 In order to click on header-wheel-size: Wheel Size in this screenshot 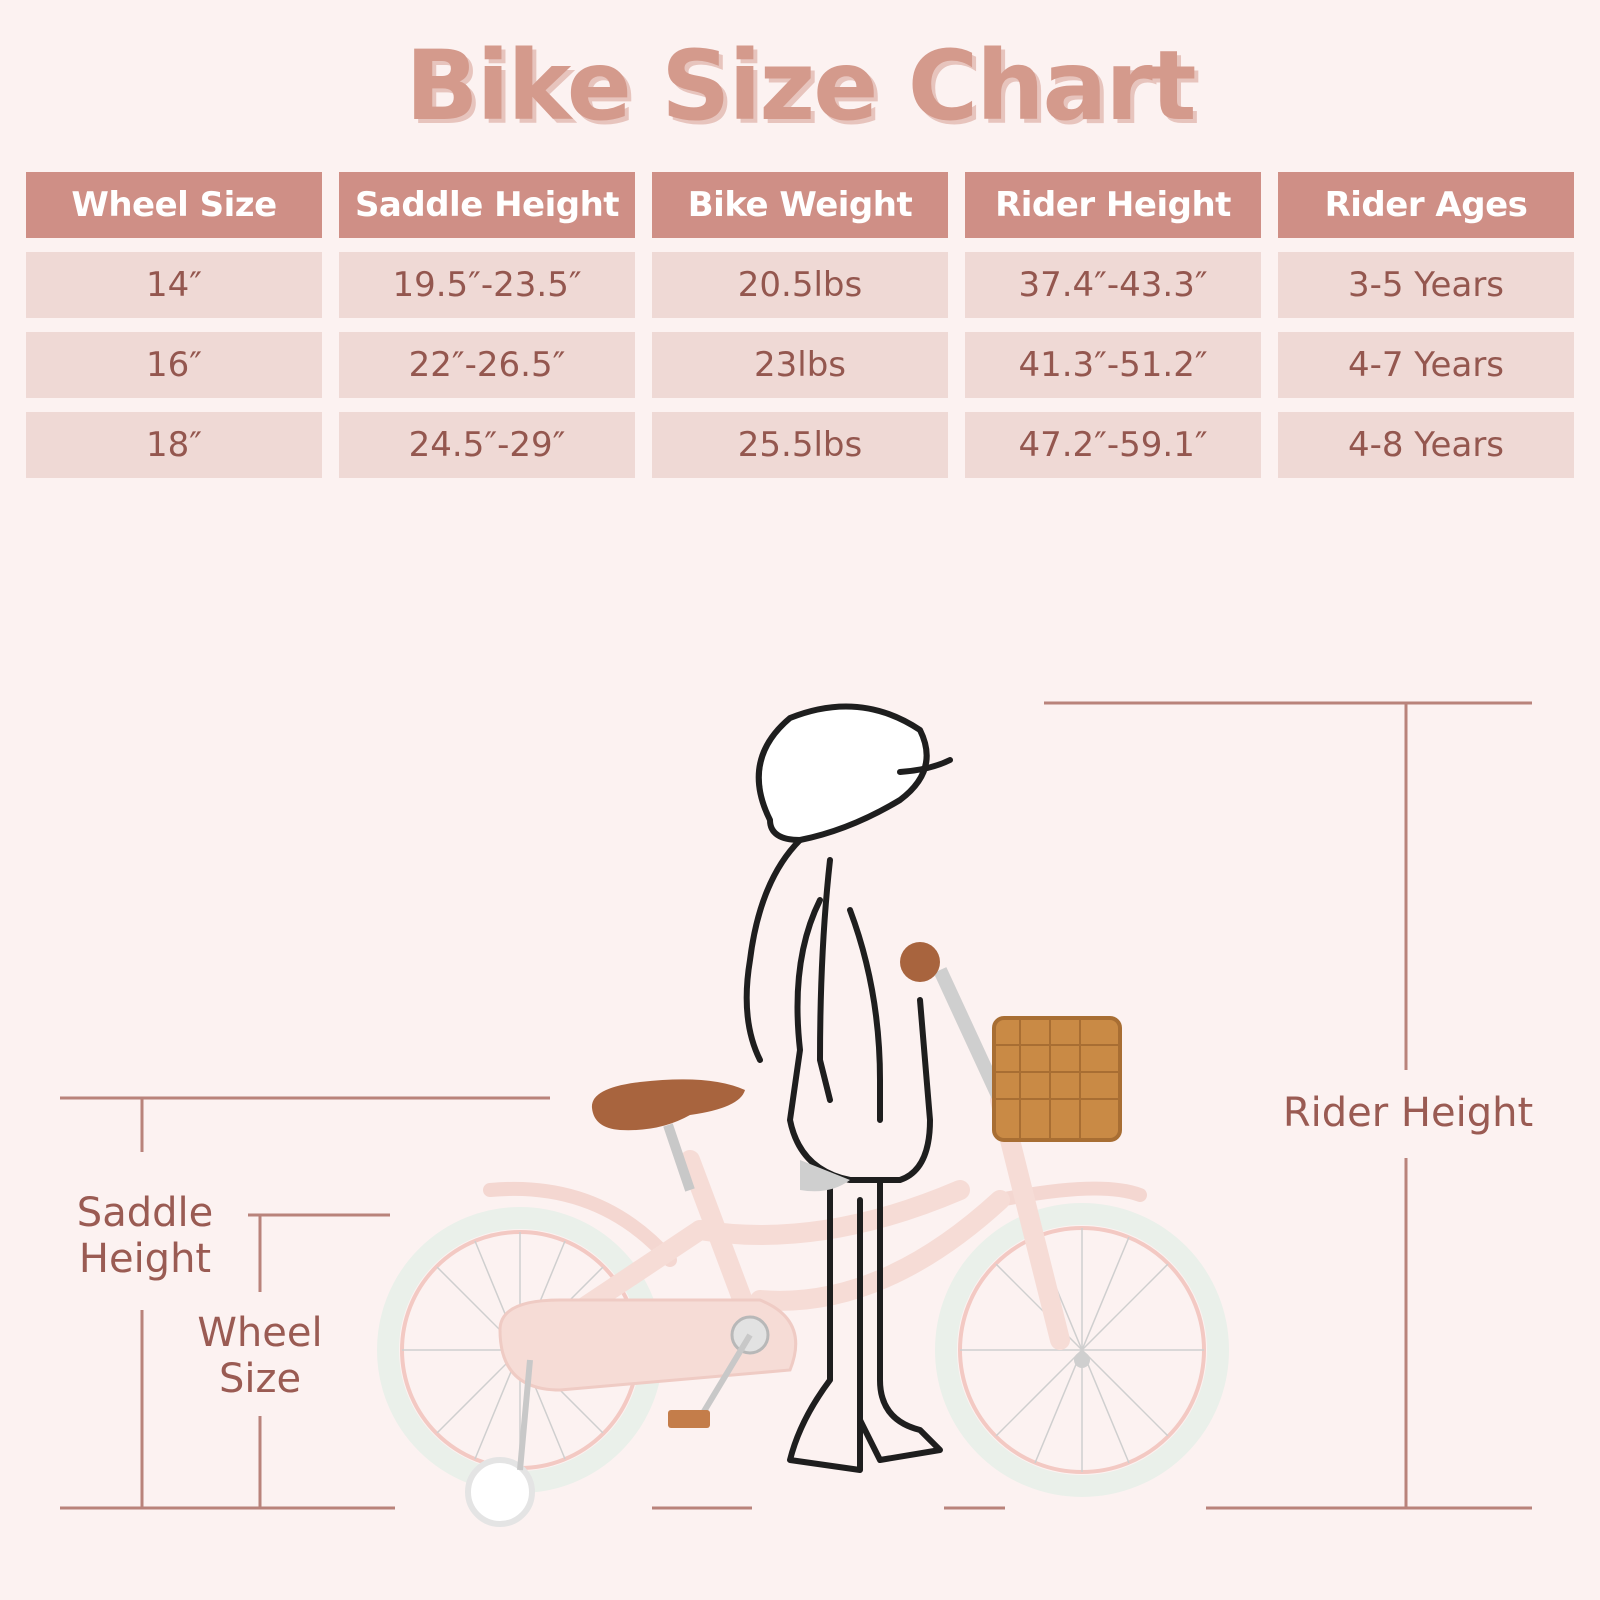, I will do `click(174, 205)`.